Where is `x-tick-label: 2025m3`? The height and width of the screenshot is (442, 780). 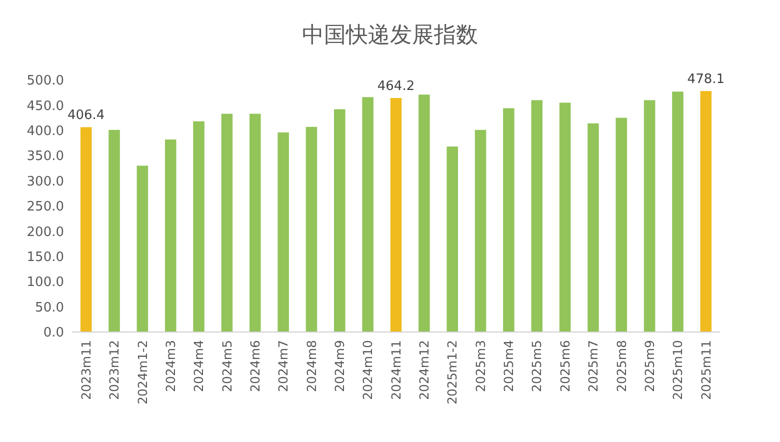
x-tick-label: 2025m3 is located at coordinates (480, 366).